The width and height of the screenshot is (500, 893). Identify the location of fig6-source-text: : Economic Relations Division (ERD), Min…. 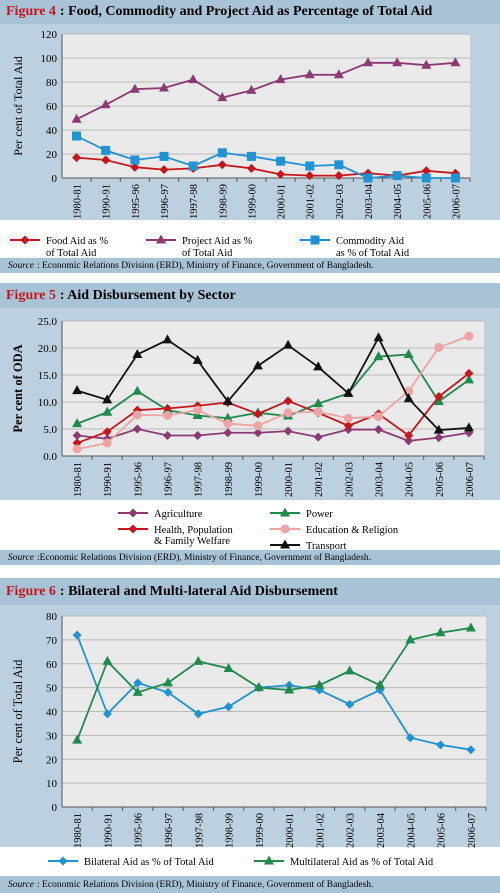
(205, 884).